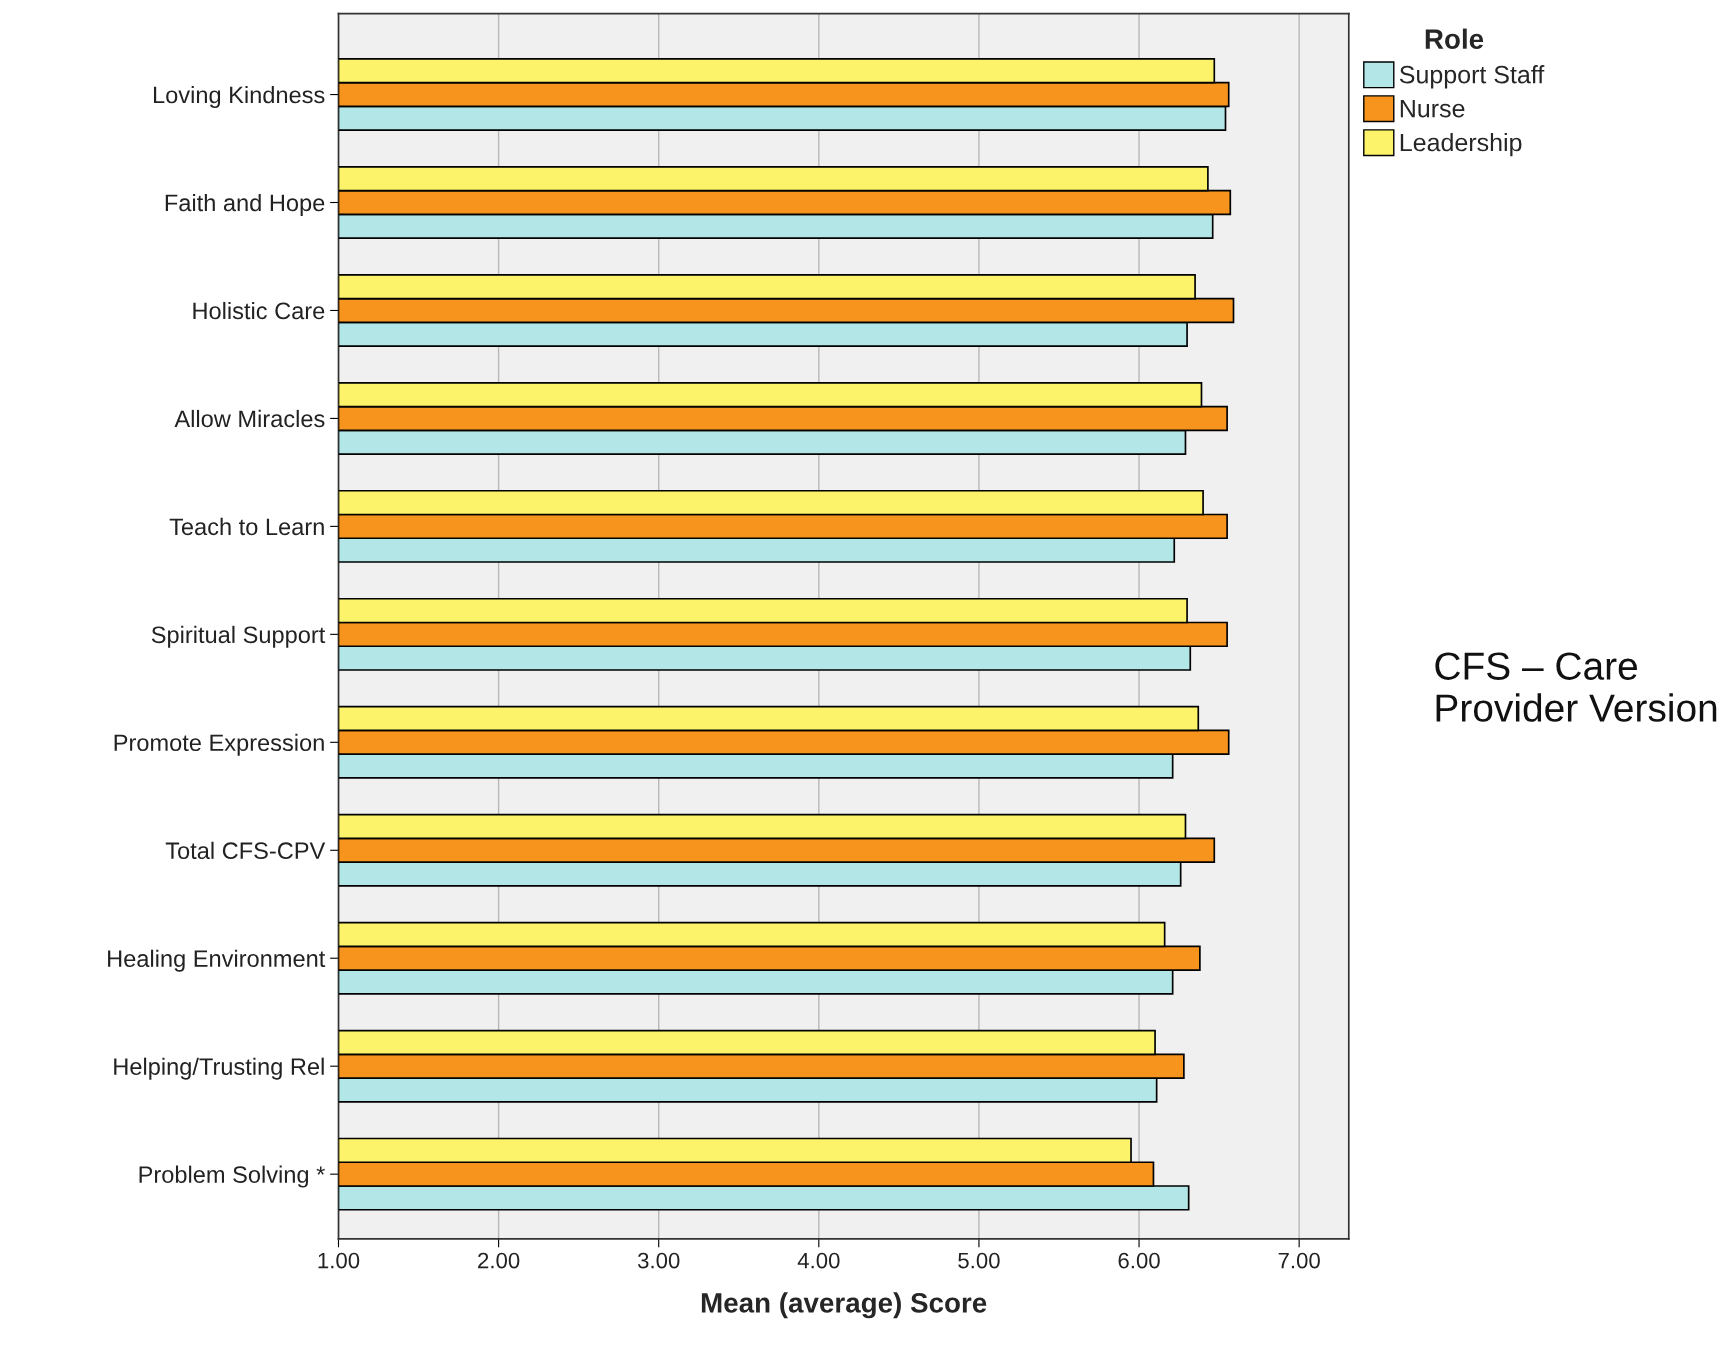 The height and width of the screenshot is (1357, 1727). I want to click on y-tick-label: Allow Miracles, so click(249, 418).